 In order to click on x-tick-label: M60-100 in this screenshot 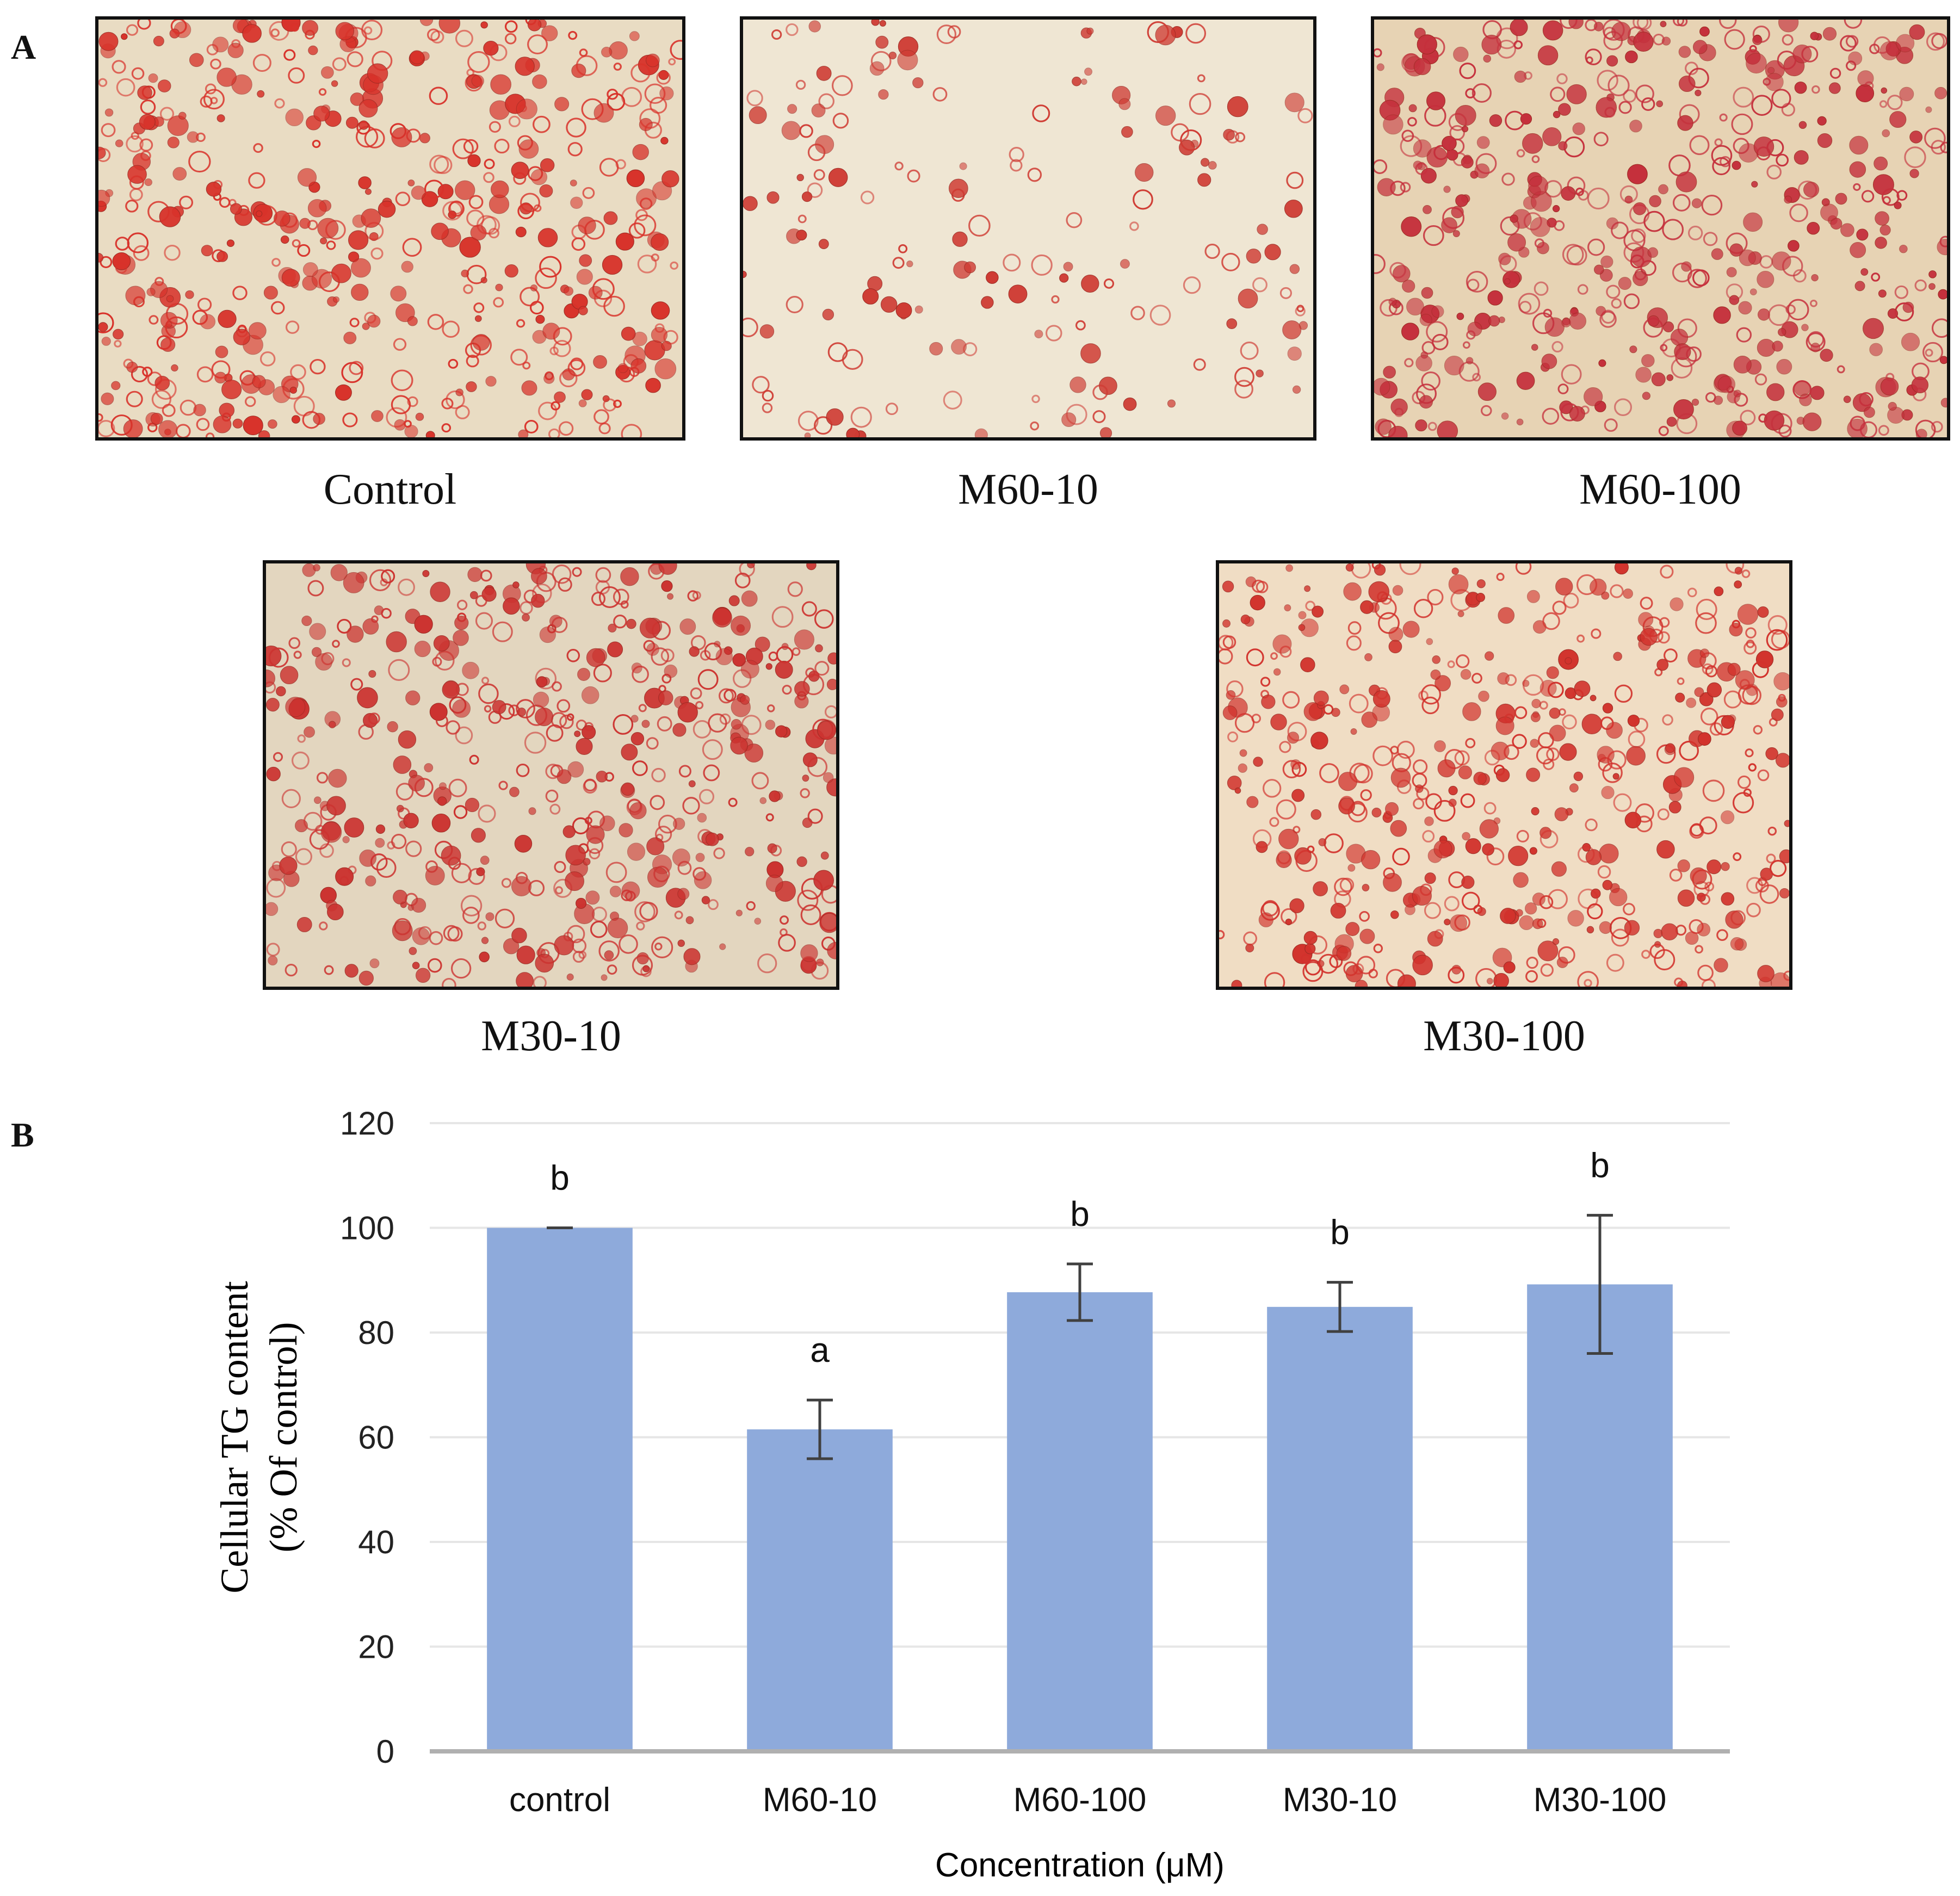, I will do `click(1080, 1800)`.